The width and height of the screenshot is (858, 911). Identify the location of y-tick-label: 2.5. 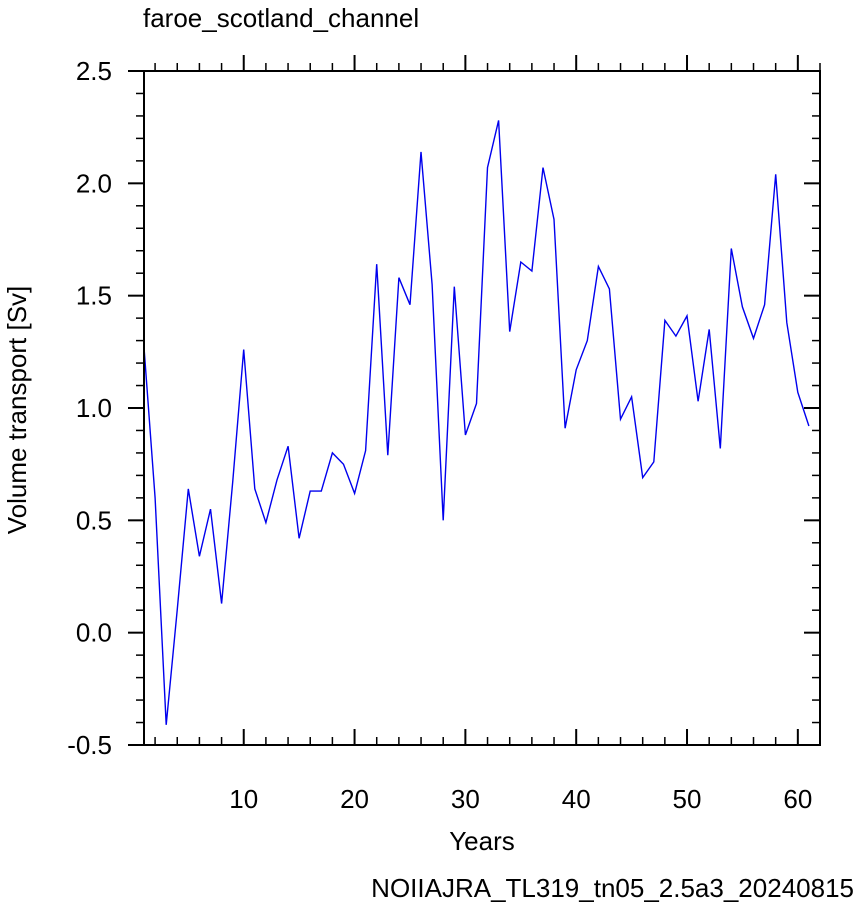
(94, 71).